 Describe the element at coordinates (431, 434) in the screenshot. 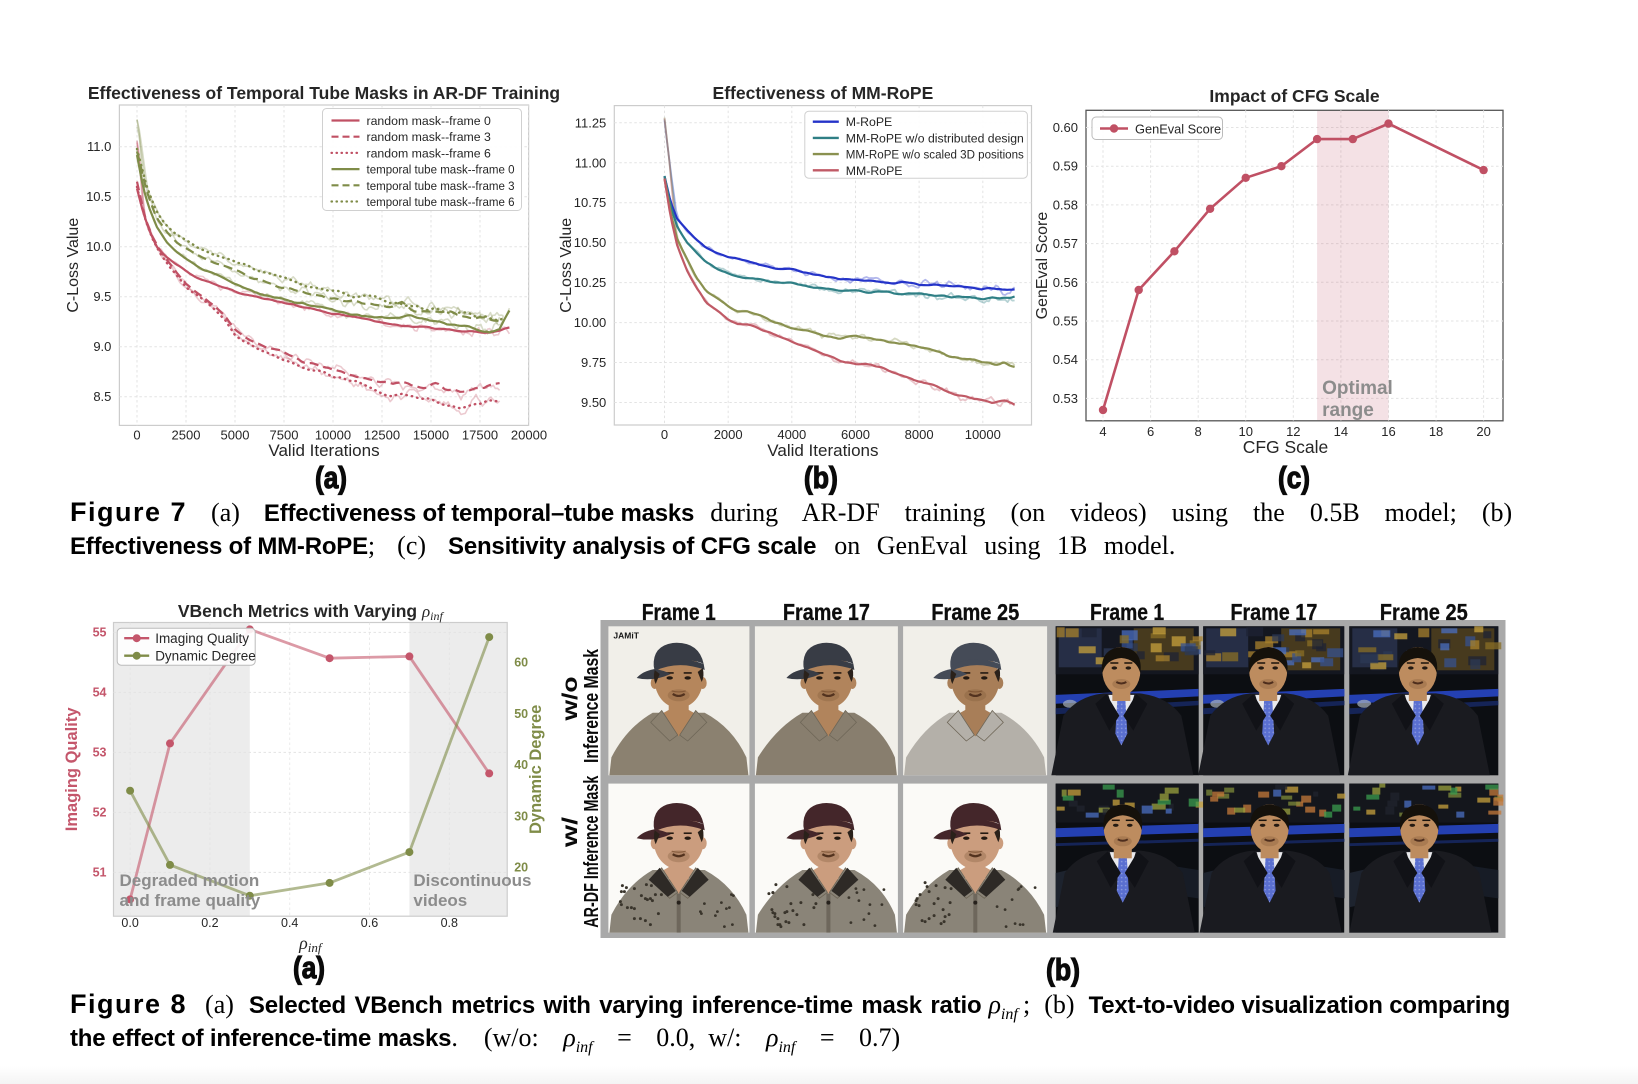

I see `svg-text: 15000` at that location.